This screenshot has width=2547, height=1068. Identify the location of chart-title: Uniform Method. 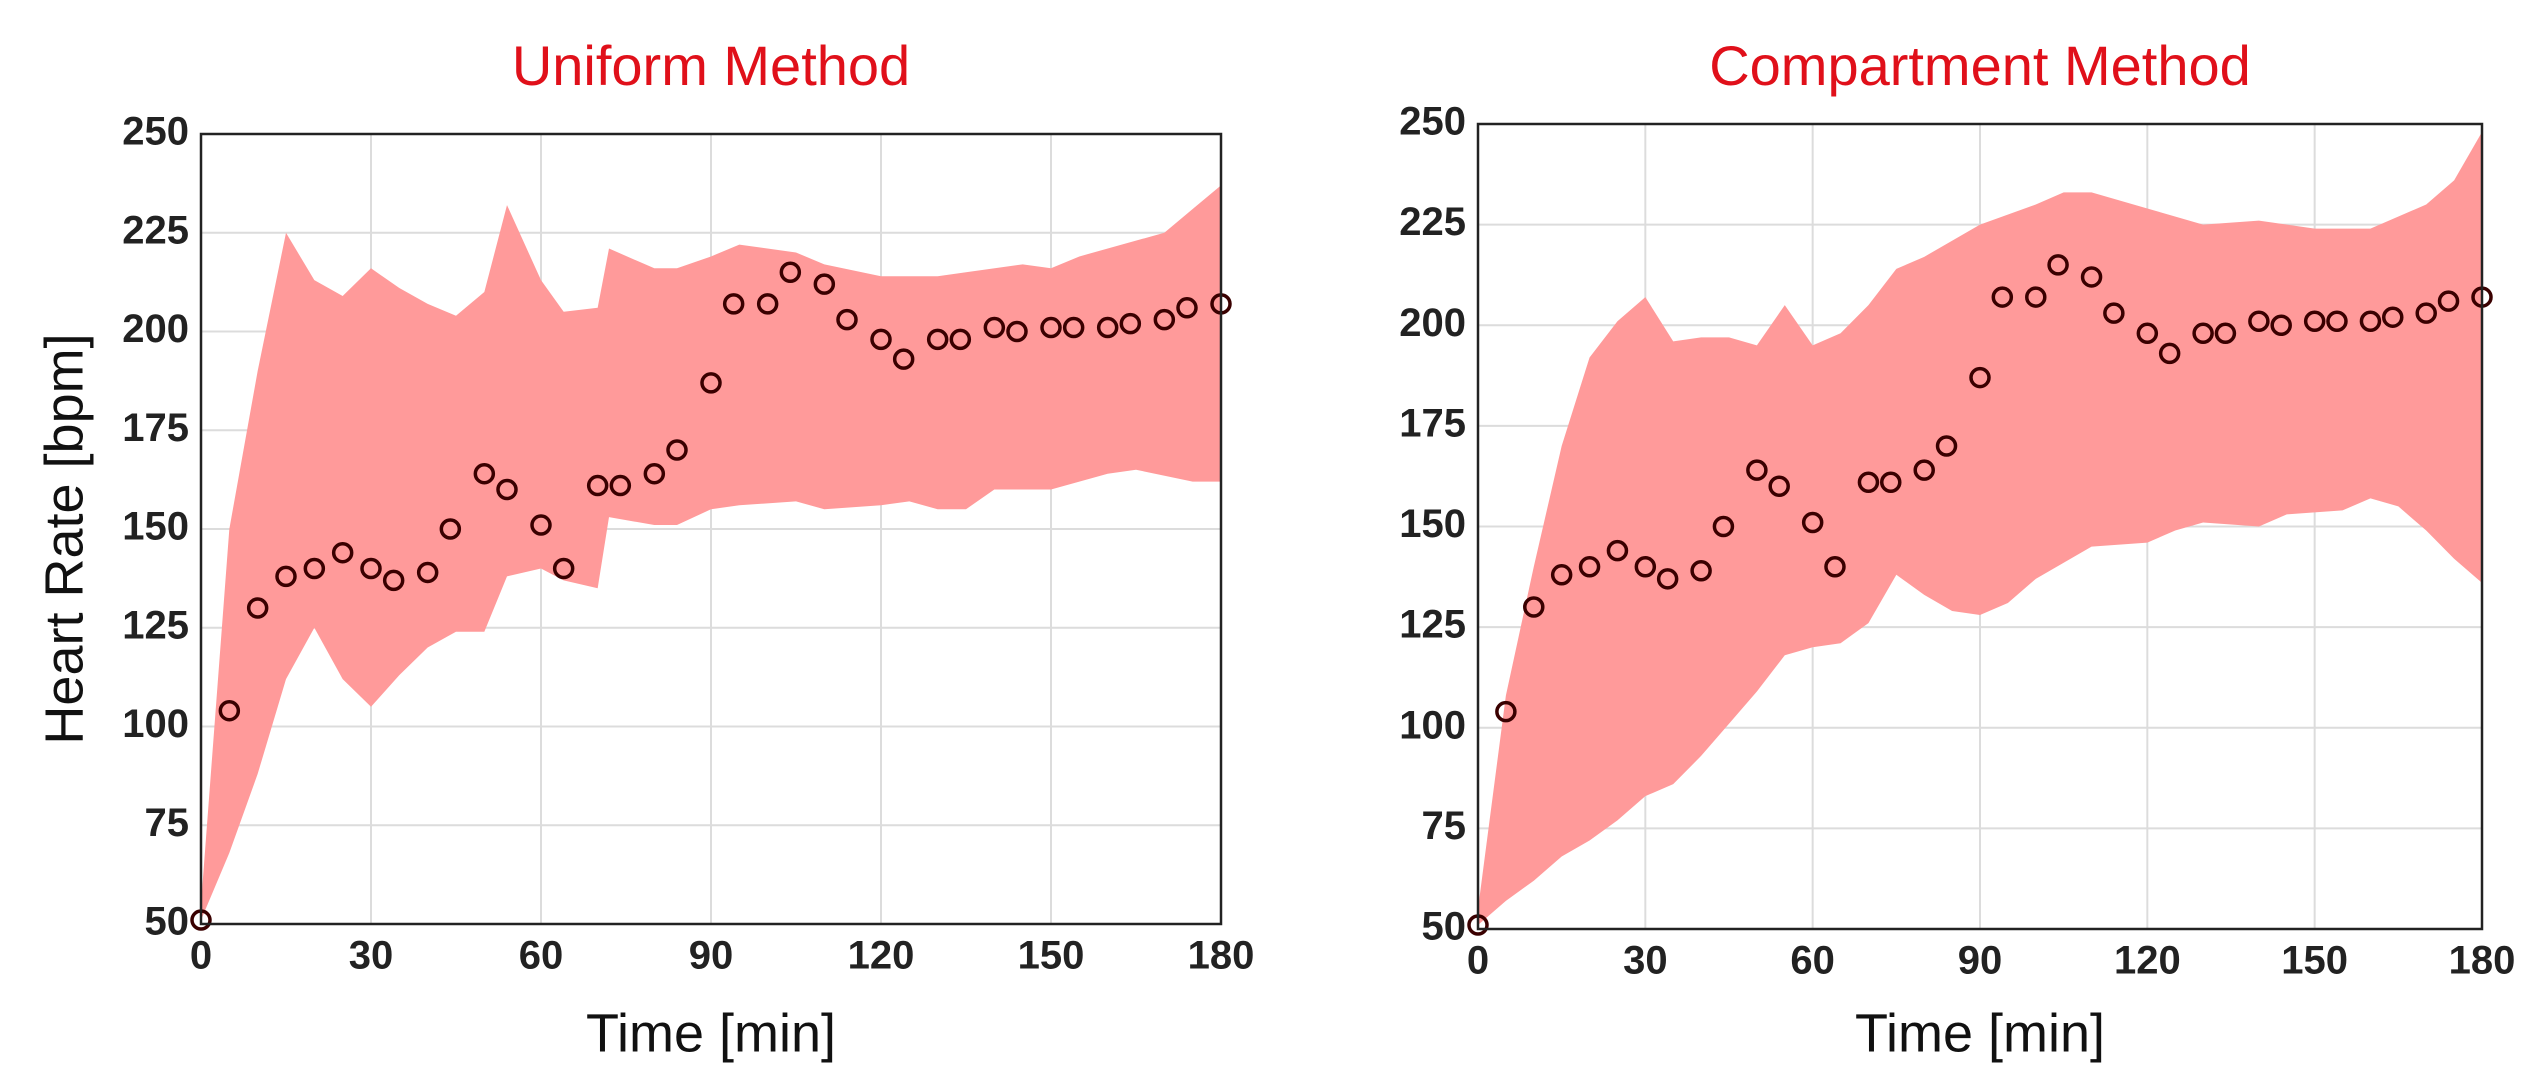
(711, 65).